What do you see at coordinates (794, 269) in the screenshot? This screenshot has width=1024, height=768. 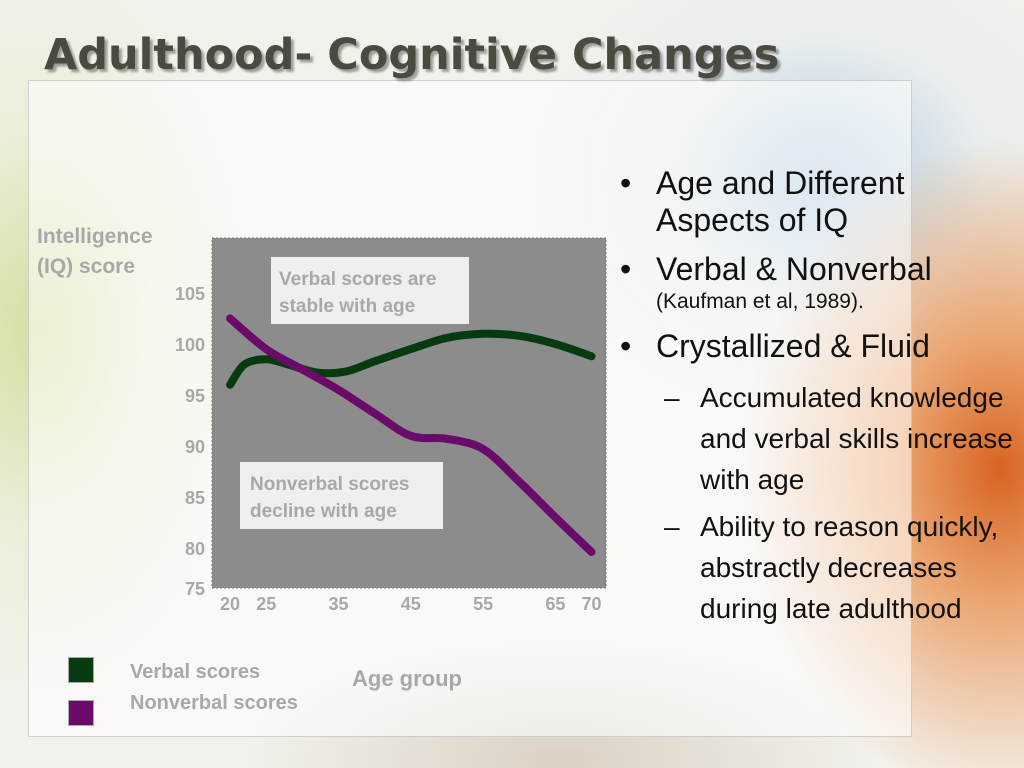 I see `bullet-text: Verbal & Nonverbal` at bounding box center [794, 269].